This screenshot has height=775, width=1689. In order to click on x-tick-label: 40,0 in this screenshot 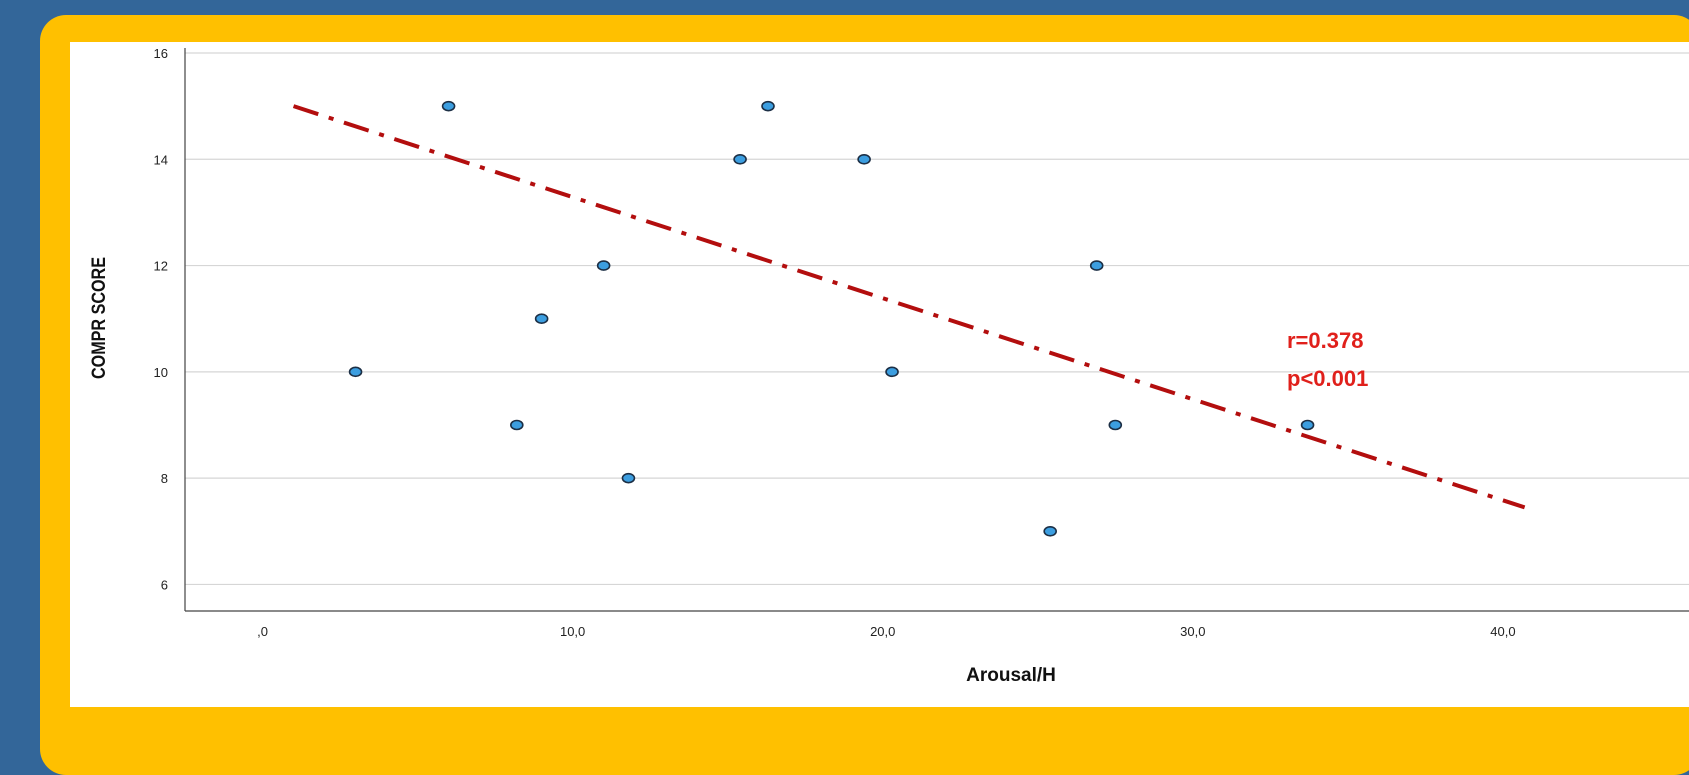, I will do `click(1502, 631)`.